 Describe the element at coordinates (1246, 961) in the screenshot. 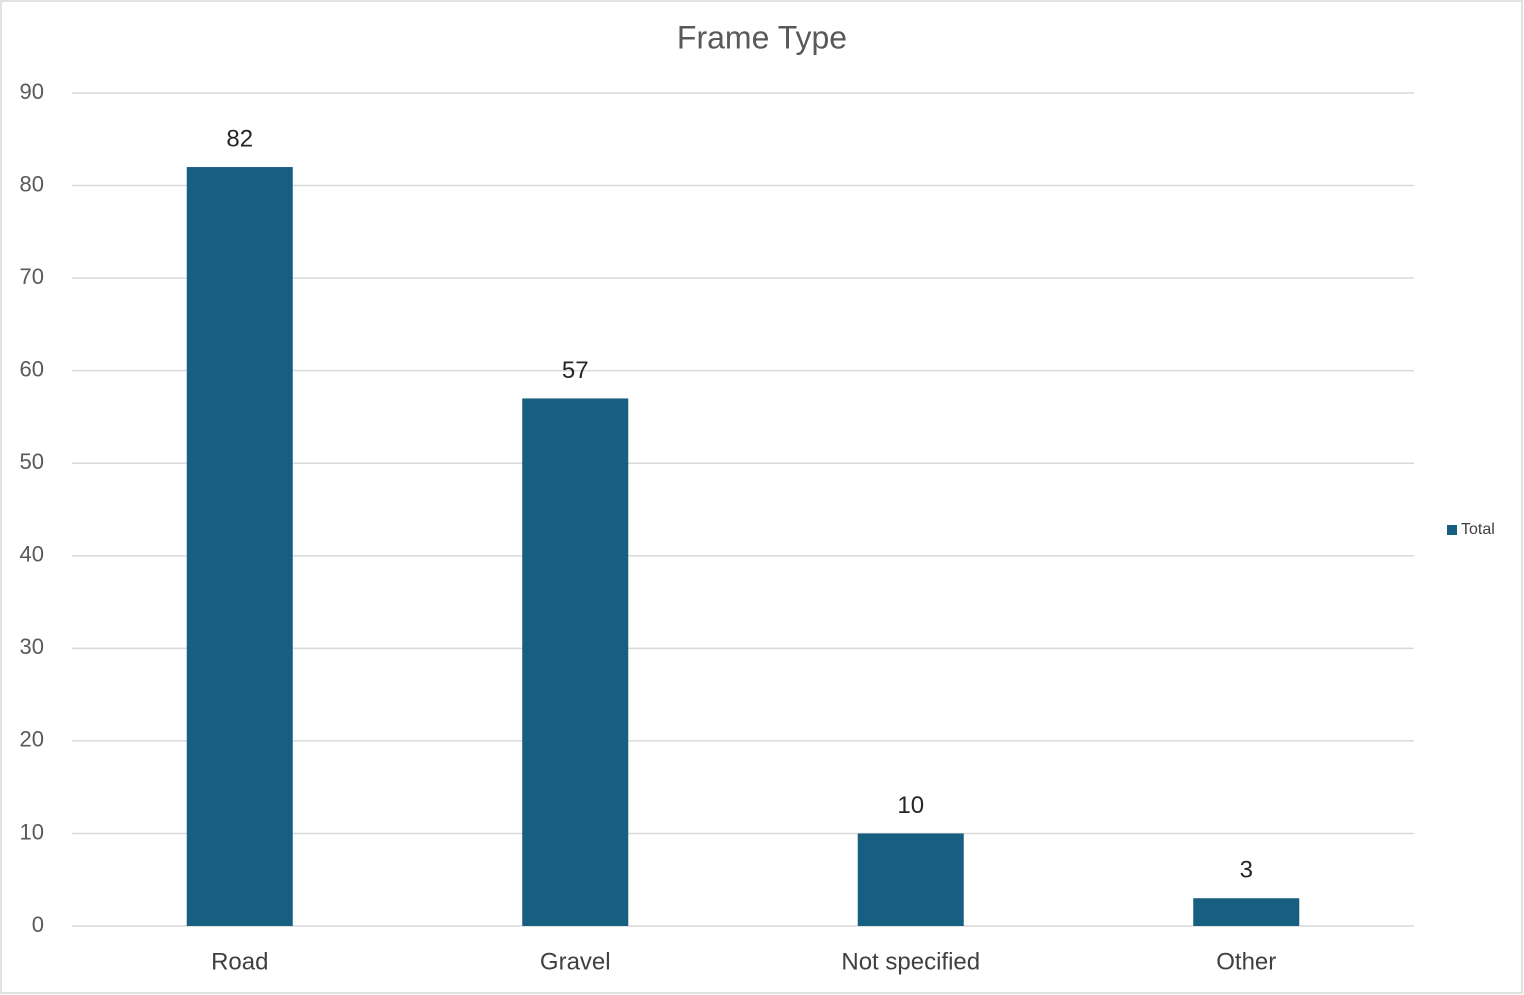

I see `x-tick-label: Other` at that location.